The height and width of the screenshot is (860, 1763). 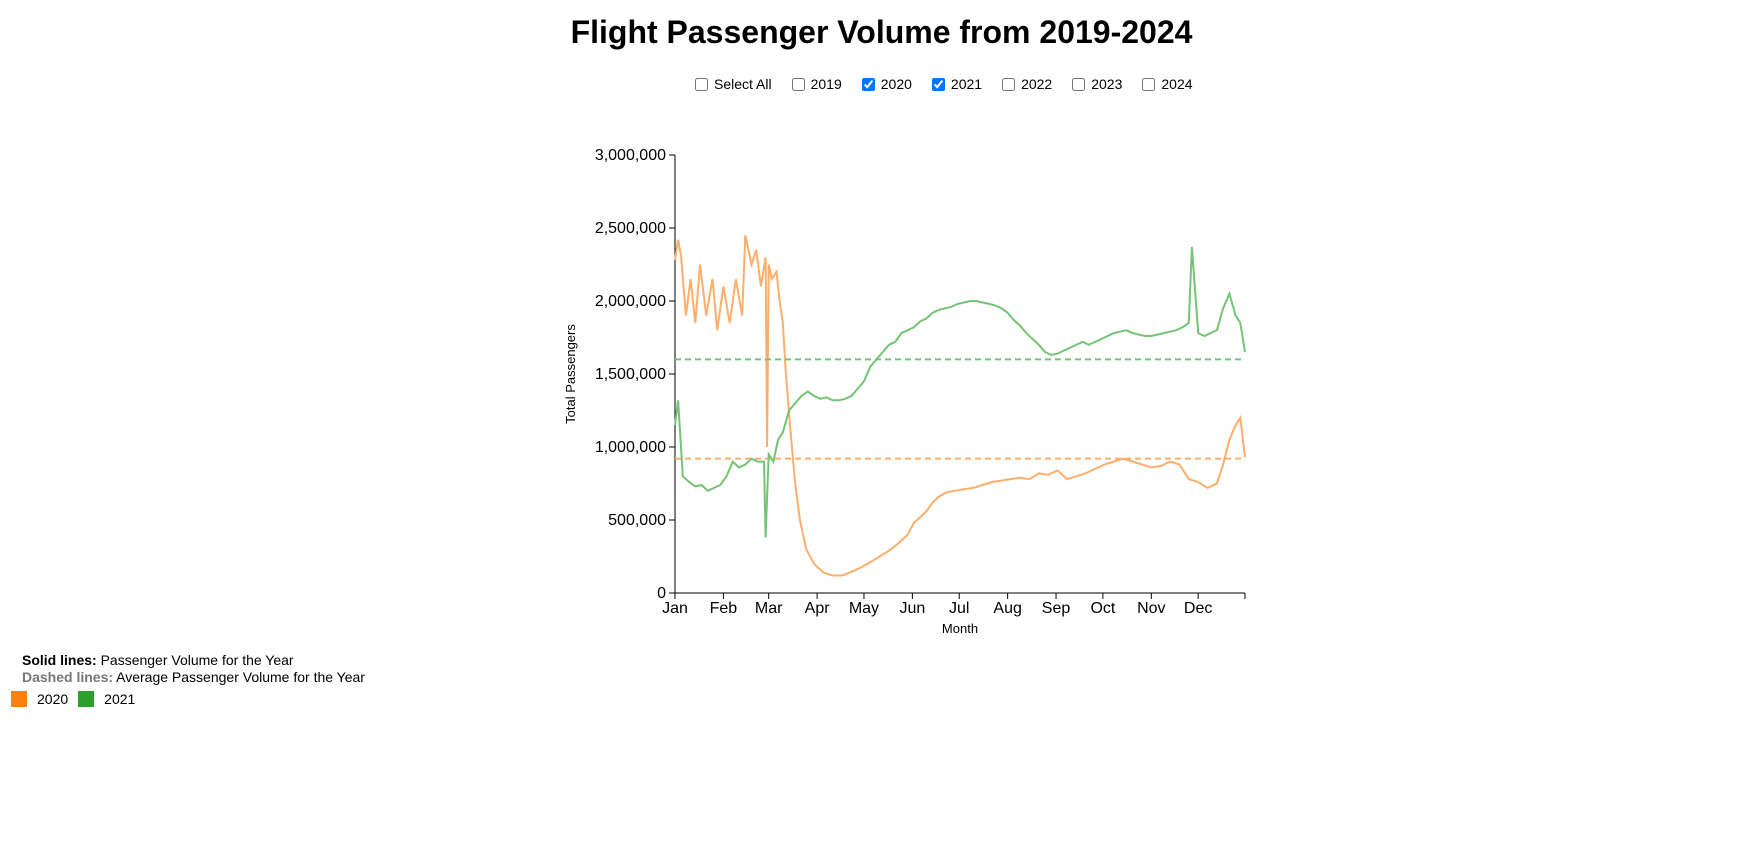 I want to click on filter-2020: 2020, so click(x=886, y=84).